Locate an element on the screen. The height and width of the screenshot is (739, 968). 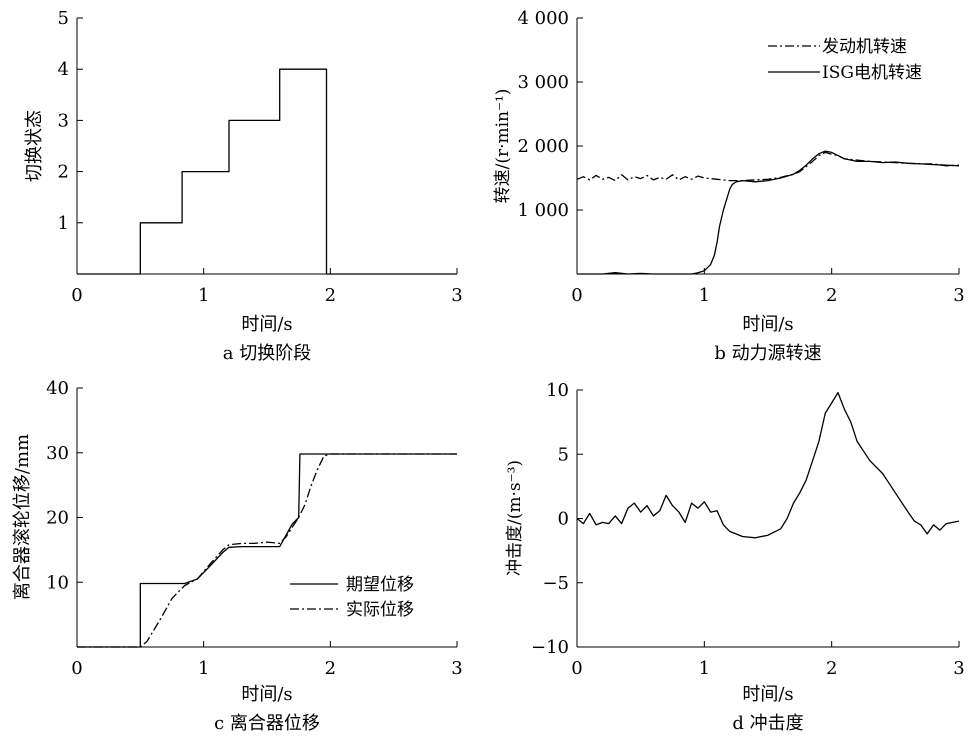
panel-d-x-tick-label: 2 is located at coordinates (831, 668).